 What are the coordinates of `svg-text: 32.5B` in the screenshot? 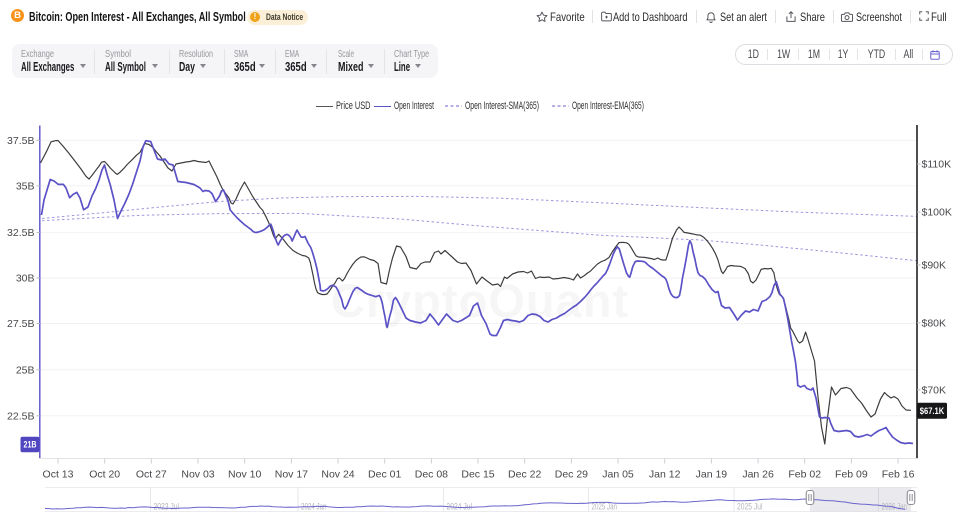 It's located at (20, 233).